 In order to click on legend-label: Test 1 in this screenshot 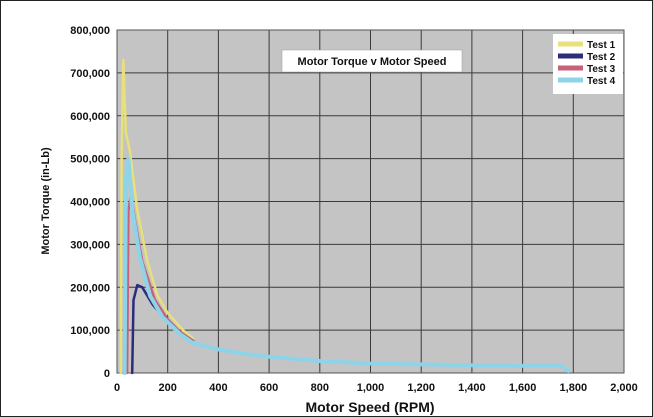, I will do `click(601, 45)`.